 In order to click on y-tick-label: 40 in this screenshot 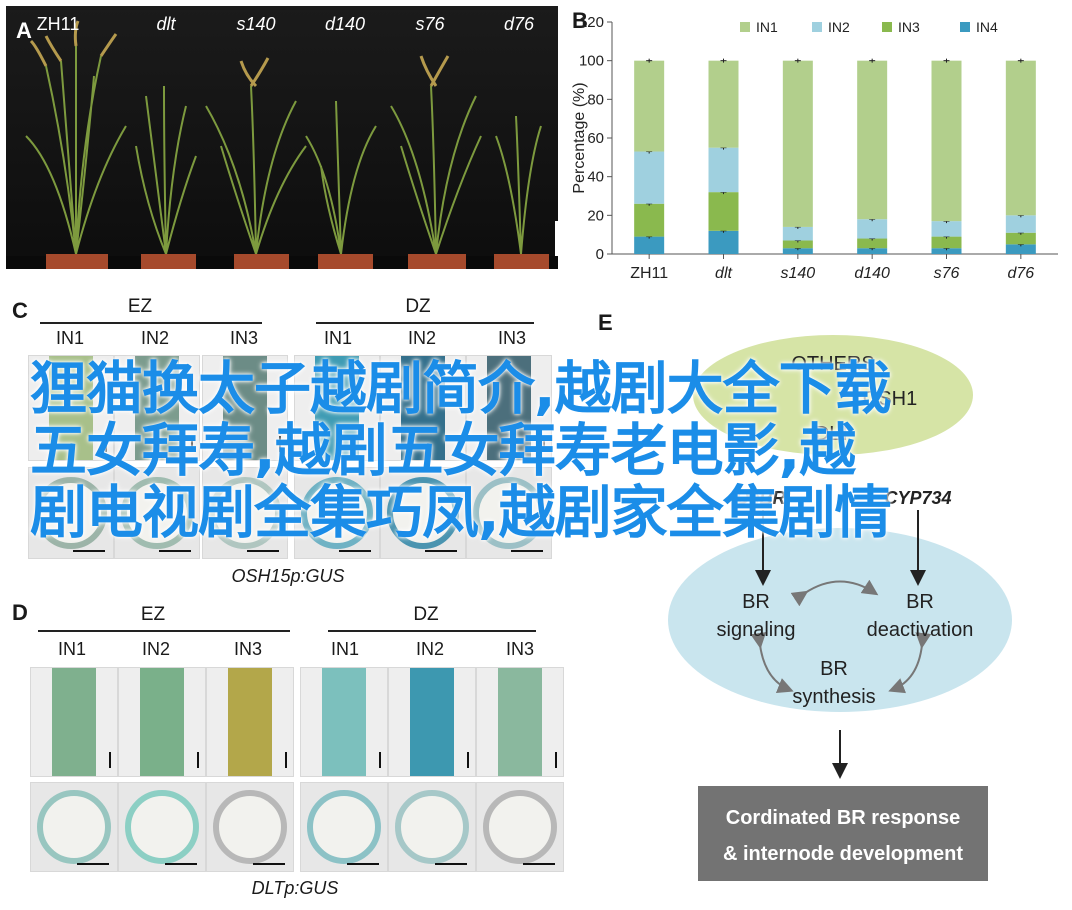, I will do `click(595, 177)`.